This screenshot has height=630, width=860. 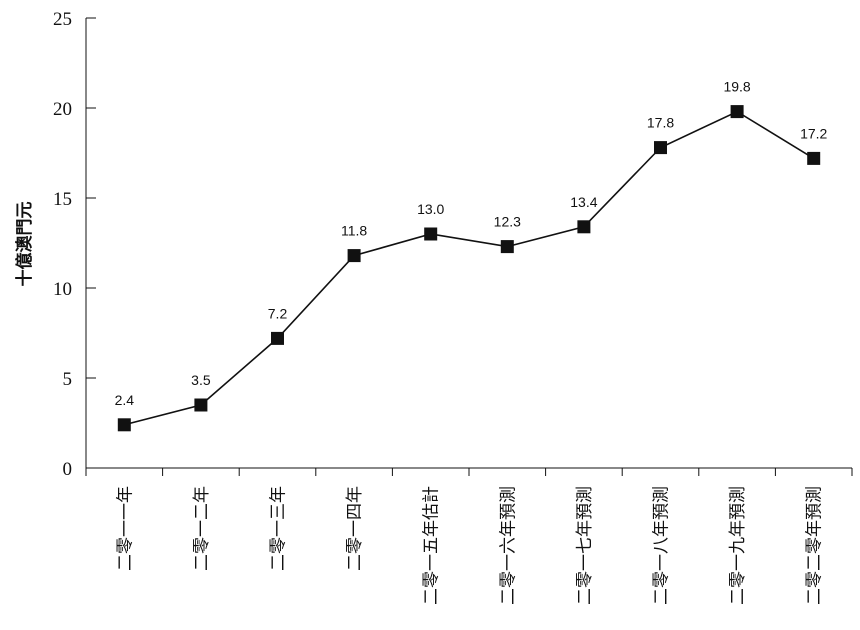 I want to click on y-tick-label: 0, so click(x=68, y=469).